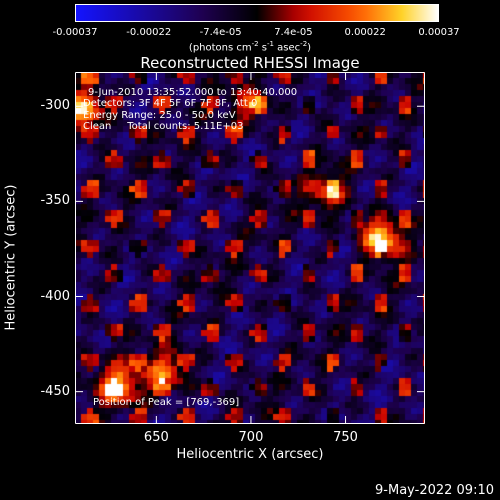  I want to click on annotation-detectors: Detectors: 3F 4F 5F 6F 7F 8F, Att 0, so click(170, 103).